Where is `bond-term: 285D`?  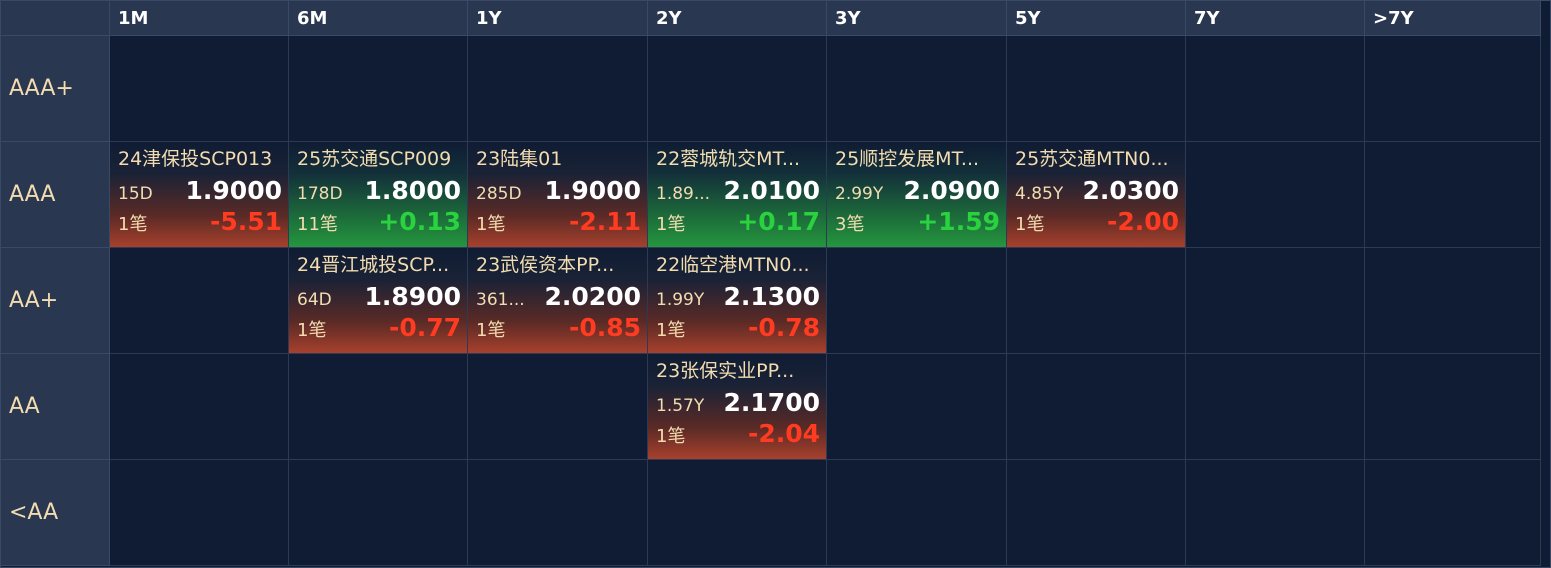
bond-term: 285D is located at coordinates (499, 194).